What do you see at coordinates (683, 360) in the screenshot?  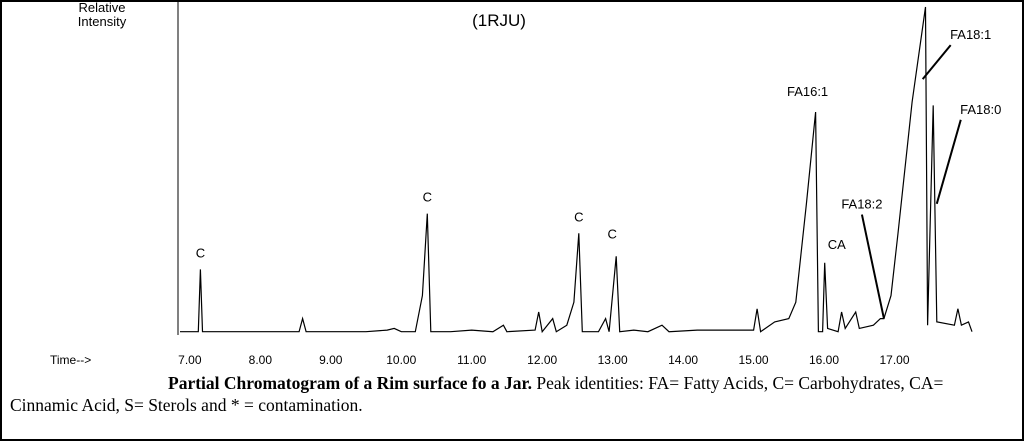 I see `x-tick-label: 14.00` at bounding box center [683, 360].